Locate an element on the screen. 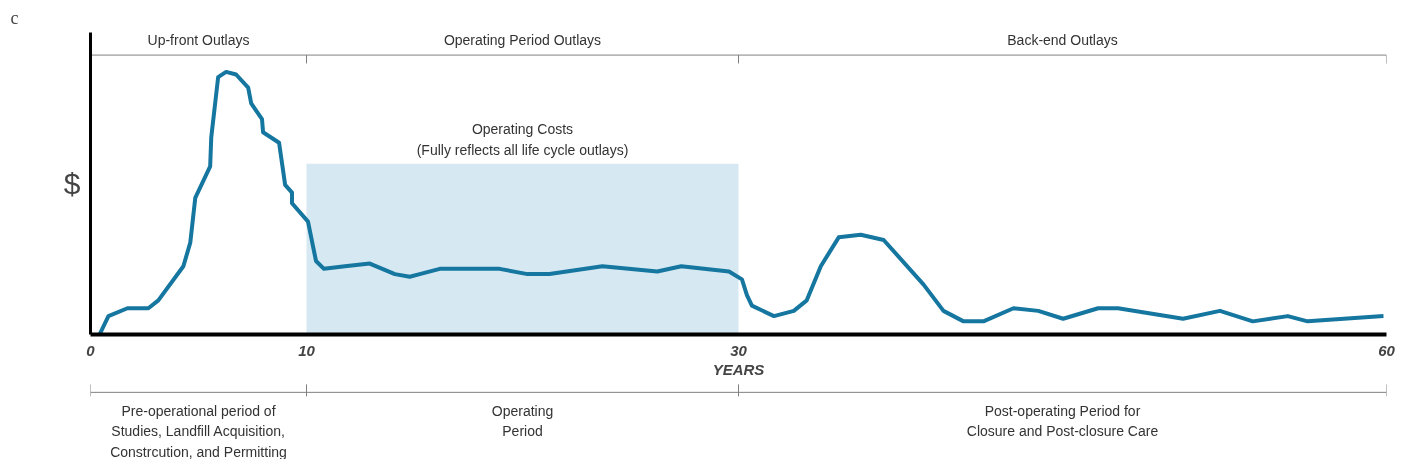  text: Post-operating Period for Closure and Post-closure Care is located at coordinates (1062, 421).